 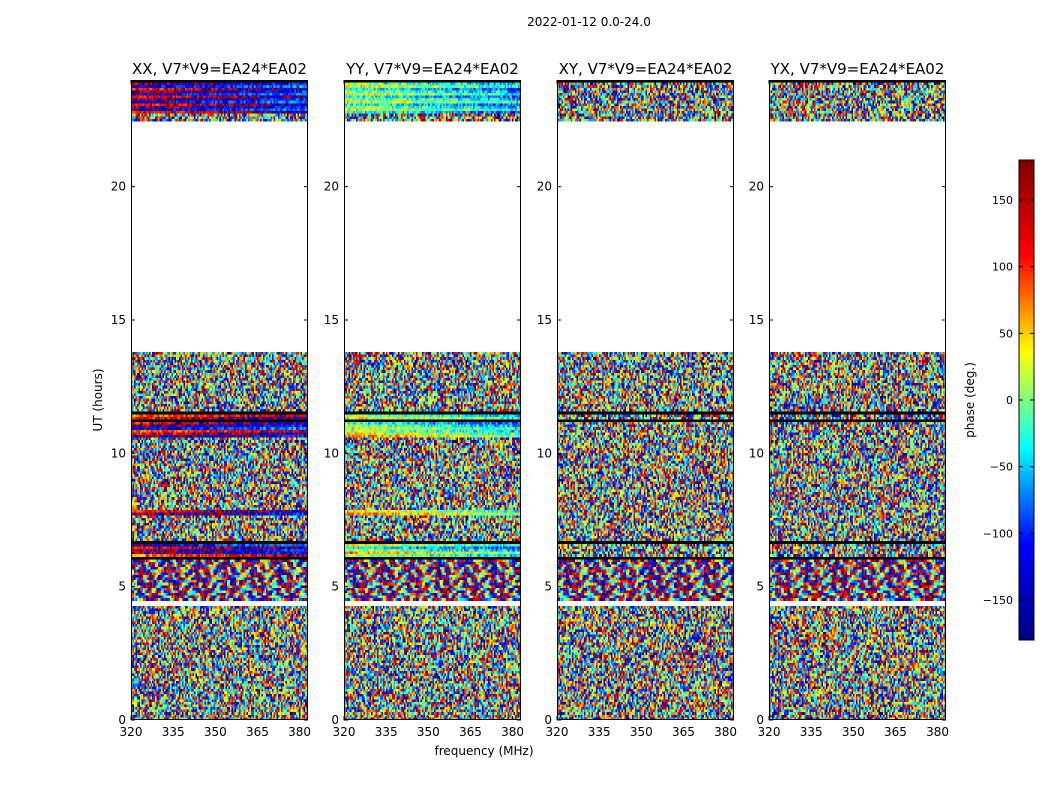 I want to click on panel-title-yx: YX, V7*V9=EA24*EA02, so click(x=857, y=69).